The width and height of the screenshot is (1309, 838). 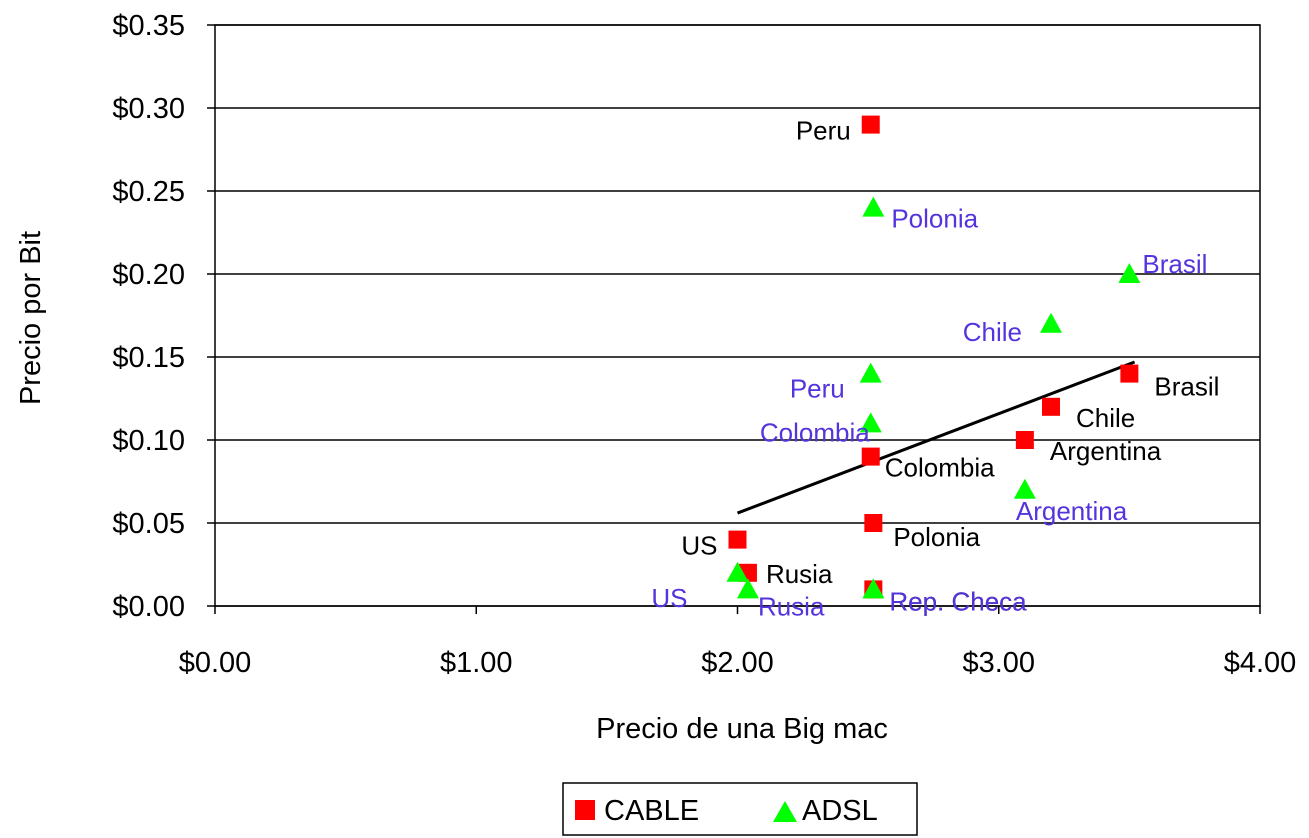 I want to click on y-tick-label: $0.00, so click(x=148, y=607).